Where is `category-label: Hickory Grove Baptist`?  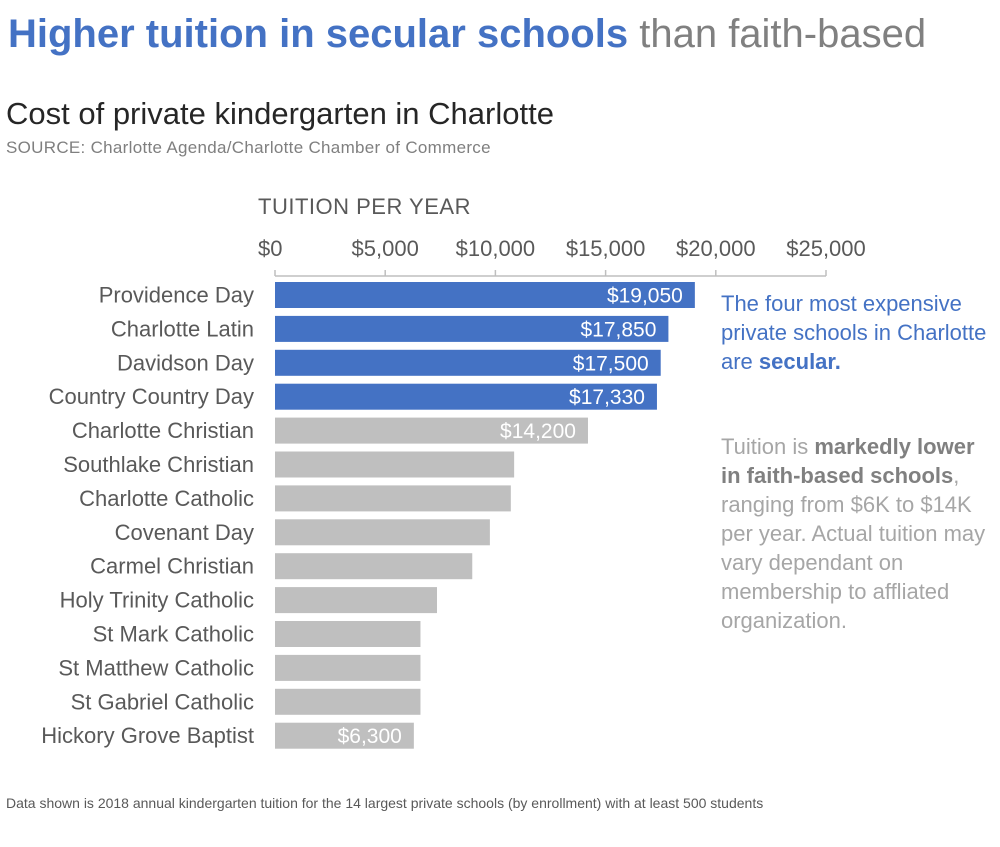
category-label: Hickory Grove Baptist is located at coordinates (147, 735).